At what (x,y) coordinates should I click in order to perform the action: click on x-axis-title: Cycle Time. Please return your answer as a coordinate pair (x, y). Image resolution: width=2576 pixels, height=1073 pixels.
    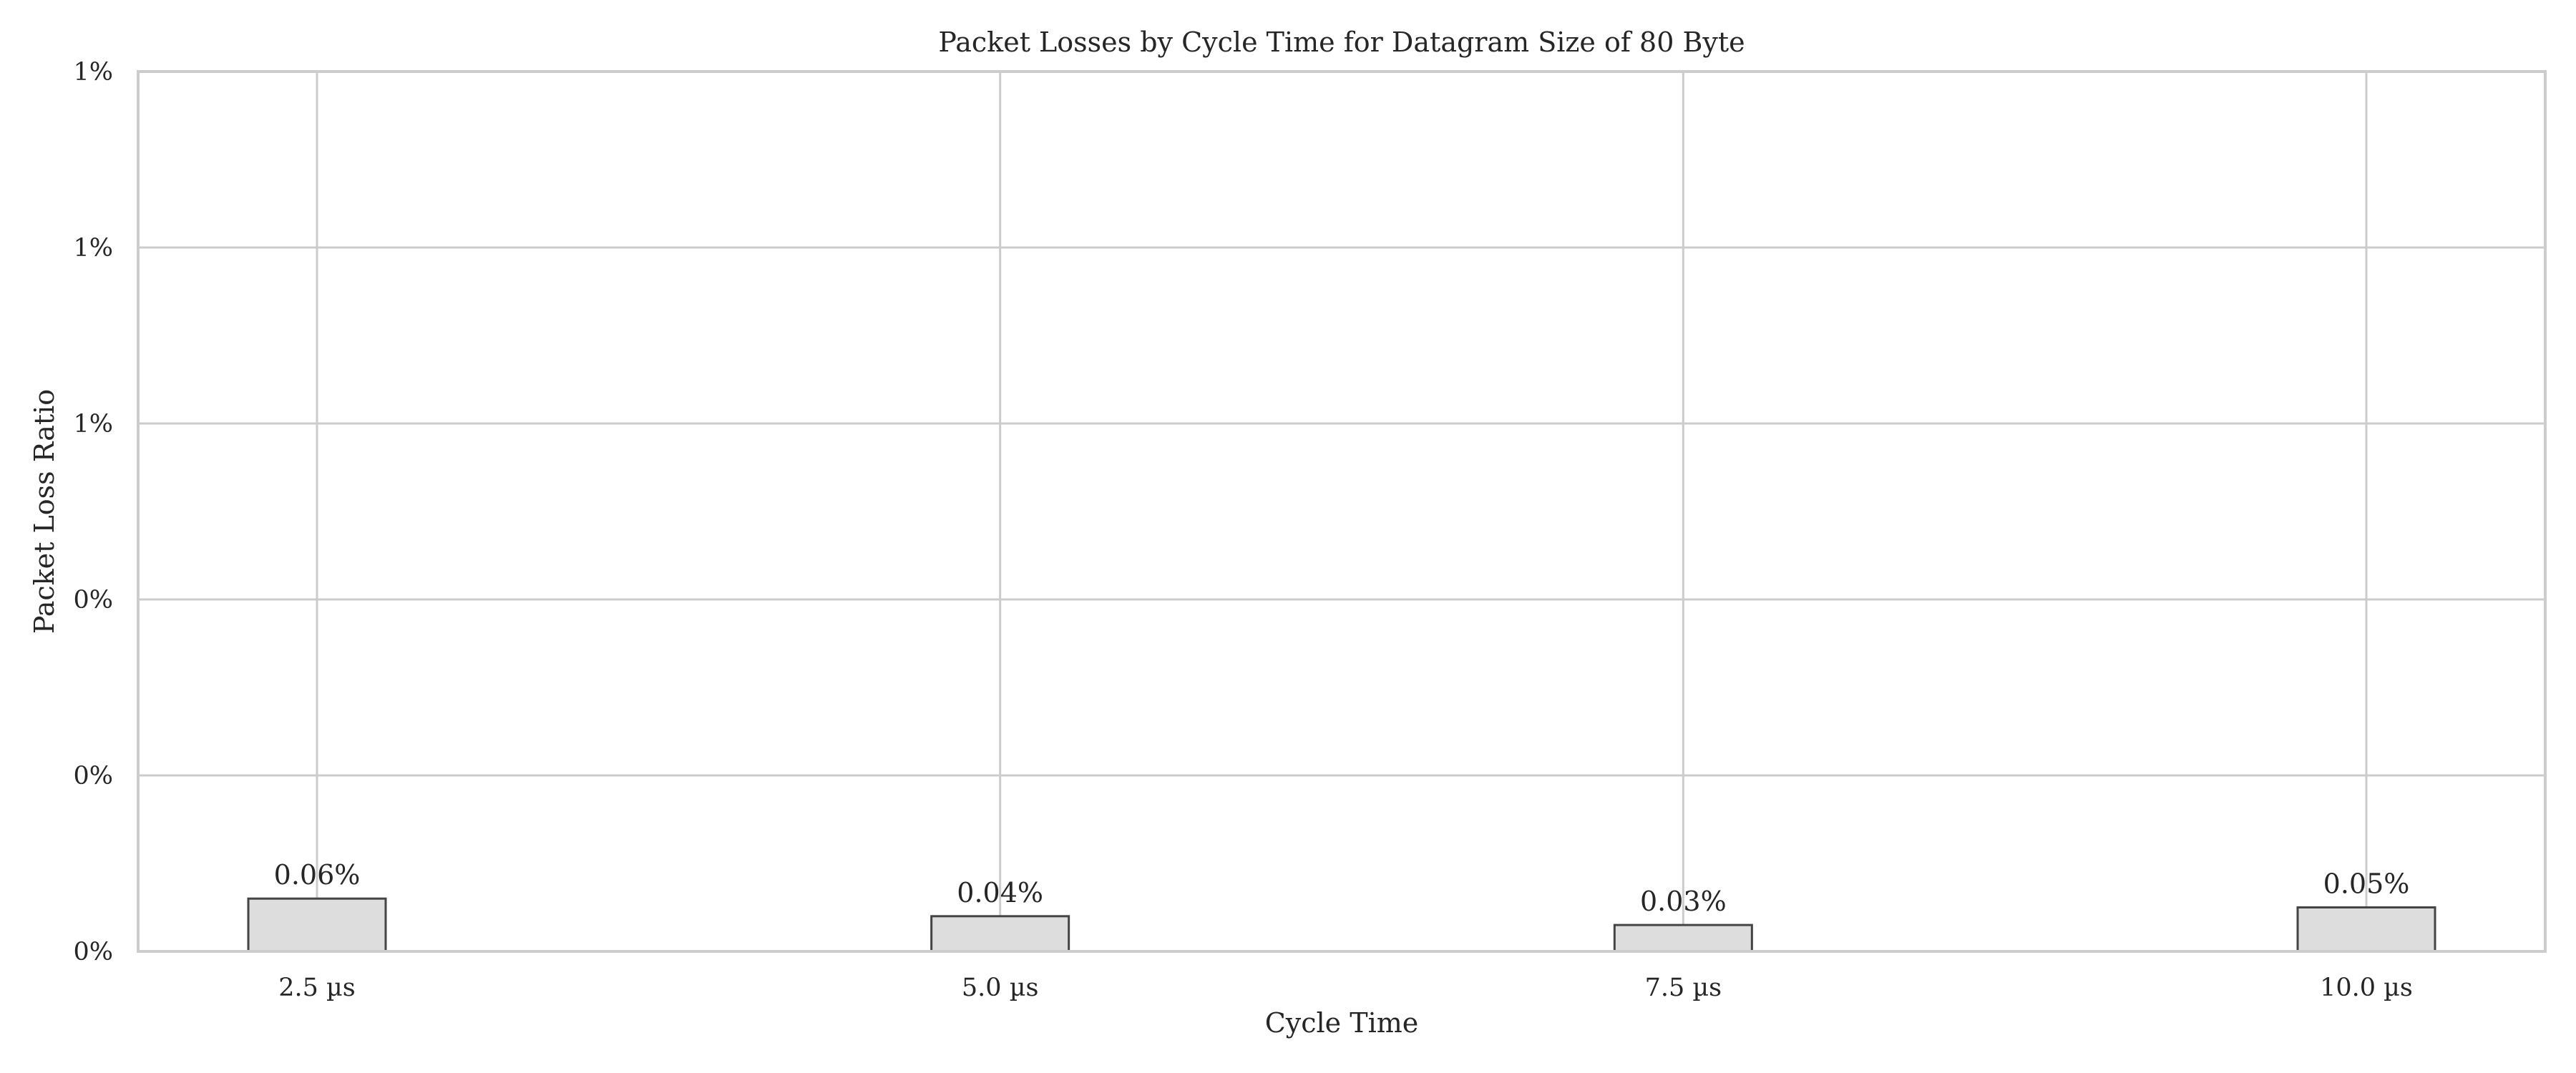
    Looking at the image, I should click on (1342, 1023).